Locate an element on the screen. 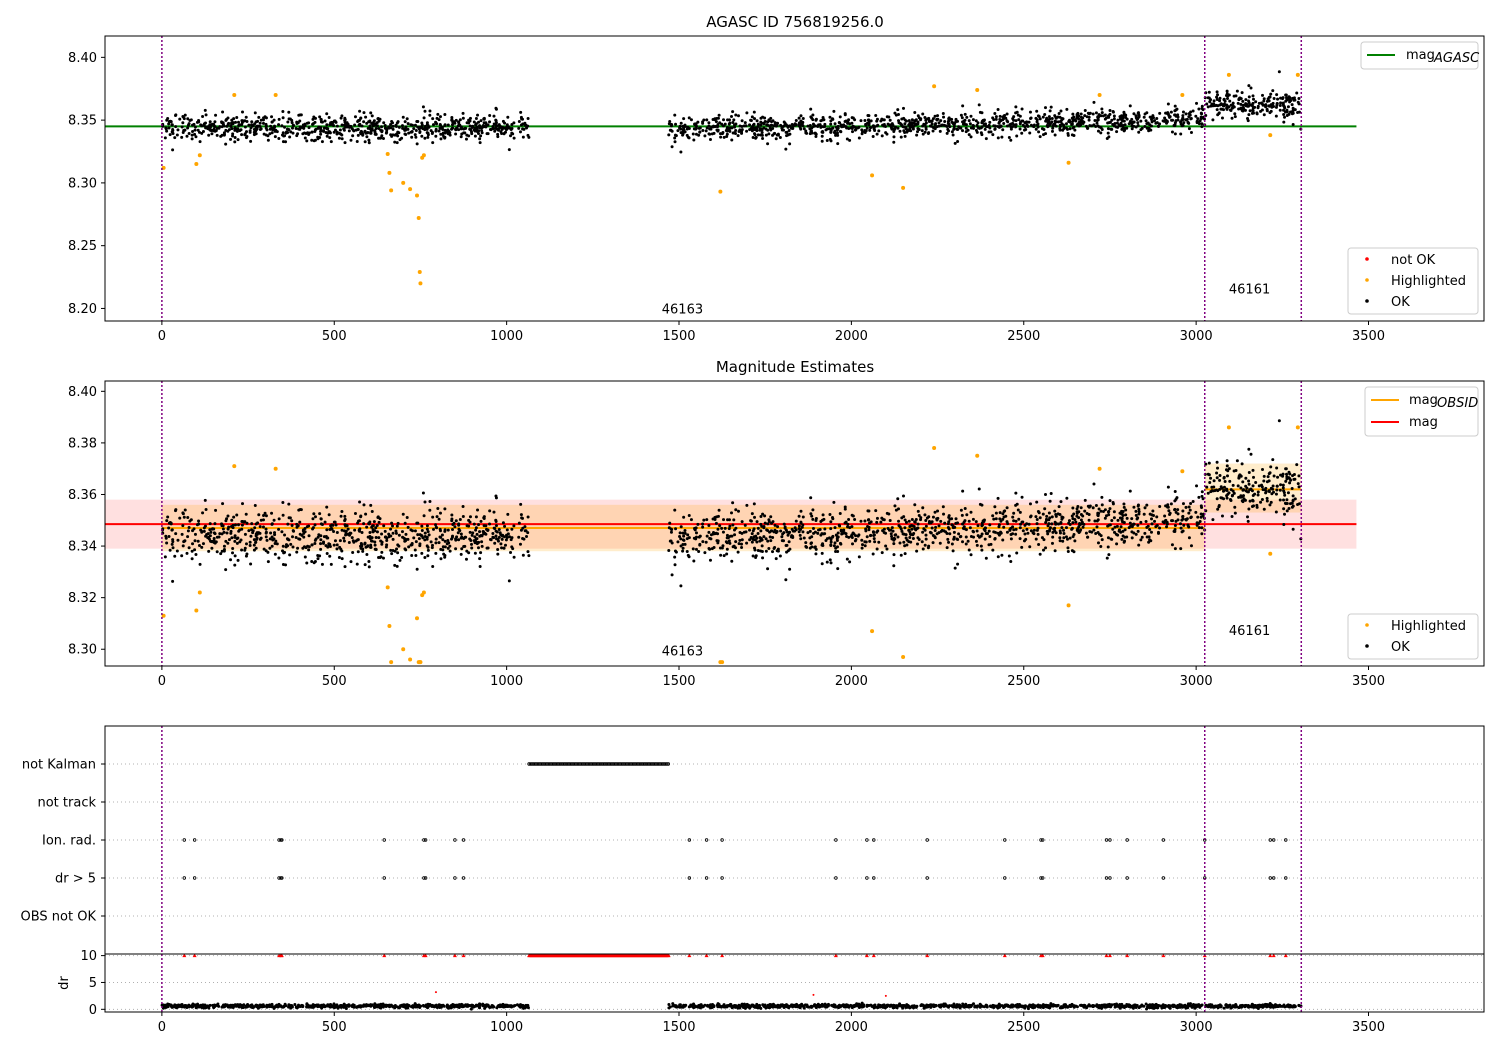  ion-rad-point is located at coordinates (1110, 840).